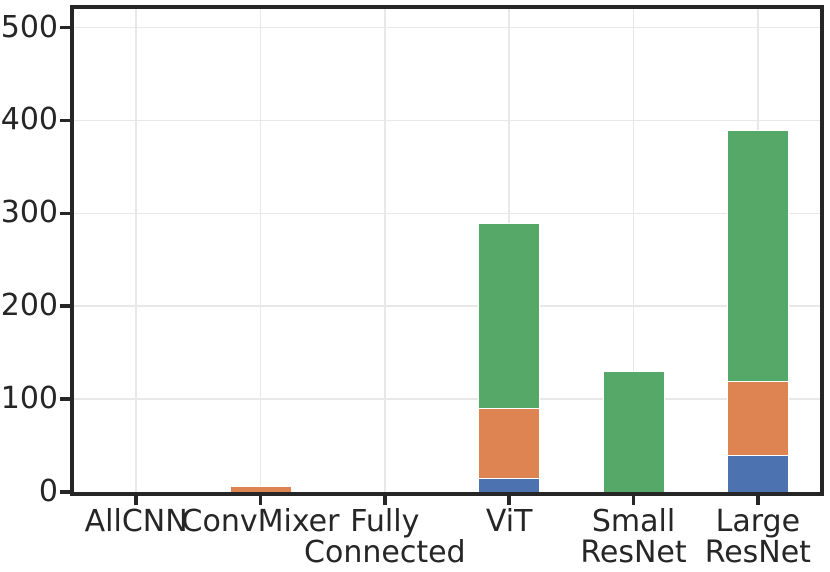  I want to click on x-tick-label: AllCNN, so click(136, 521).